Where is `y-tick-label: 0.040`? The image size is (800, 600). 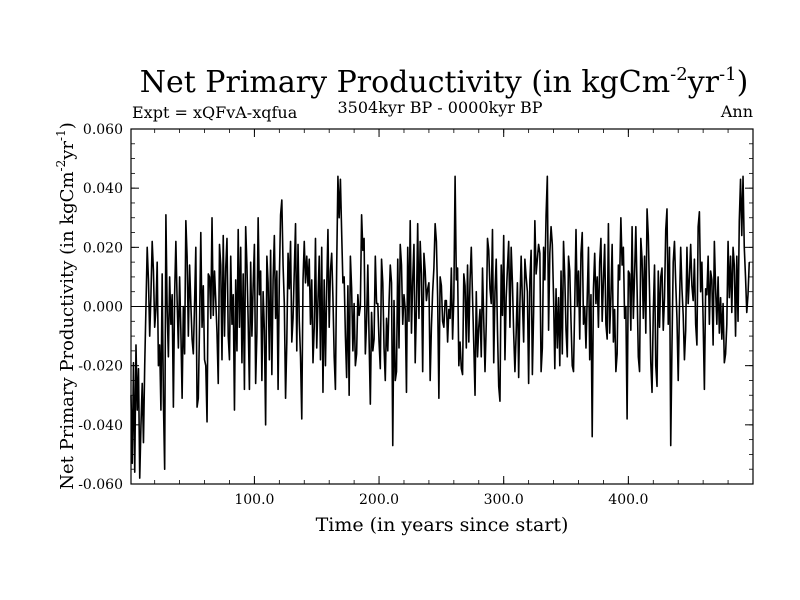
y-tick-label: 0.040 is located at coordinates (103, 189).